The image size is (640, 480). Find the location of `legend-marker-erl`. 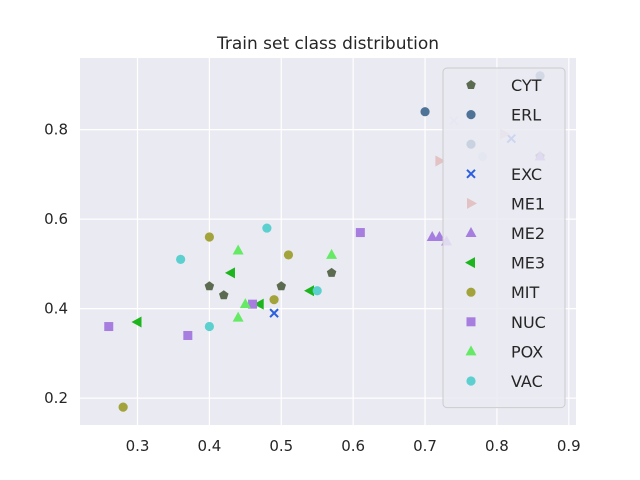

legend-marker-erl is located at coordinates (471, 115).